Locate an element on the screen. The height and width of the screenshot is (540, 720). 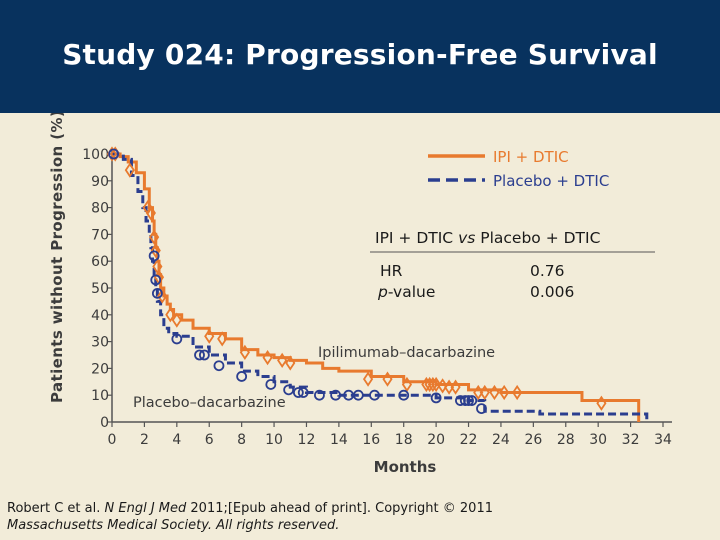
y-tick-label-70: 70 is located at coordinates (100, 235).